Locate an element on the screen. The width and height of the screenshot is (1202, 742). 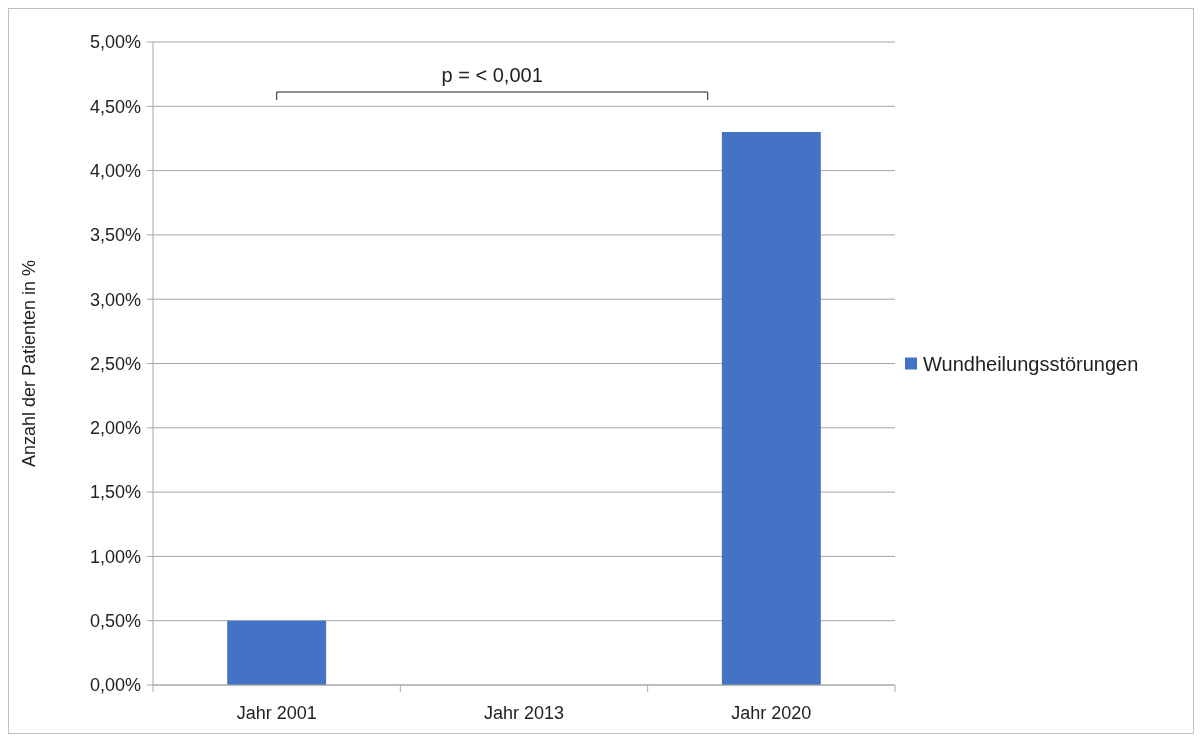
y-tick-label: 0,50% is located at coordinates (115, 621).